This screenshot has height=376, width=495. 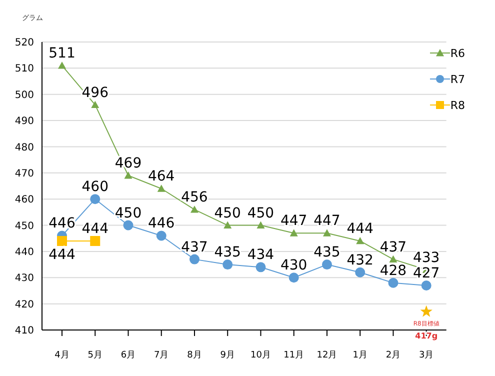 What do you see at coordinates (194, 198) in the screenshot?
I see `data-label: 456` at bounding box center [194, 198].